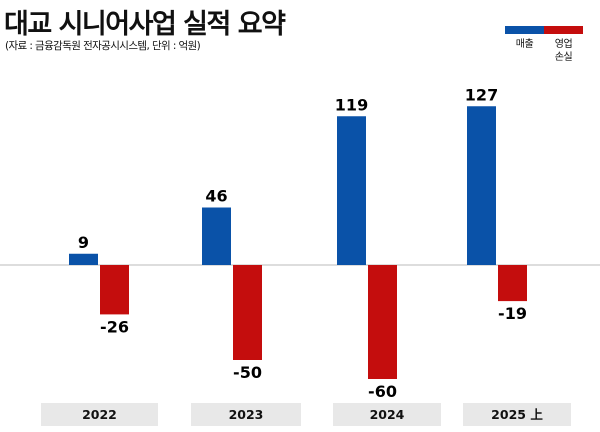 Image resolution: width=600 pixels, height=432 pixels. Describe the element at coordinates (247, 372) in the screenshot. I see `loss-value-label-1: -50` at that location.